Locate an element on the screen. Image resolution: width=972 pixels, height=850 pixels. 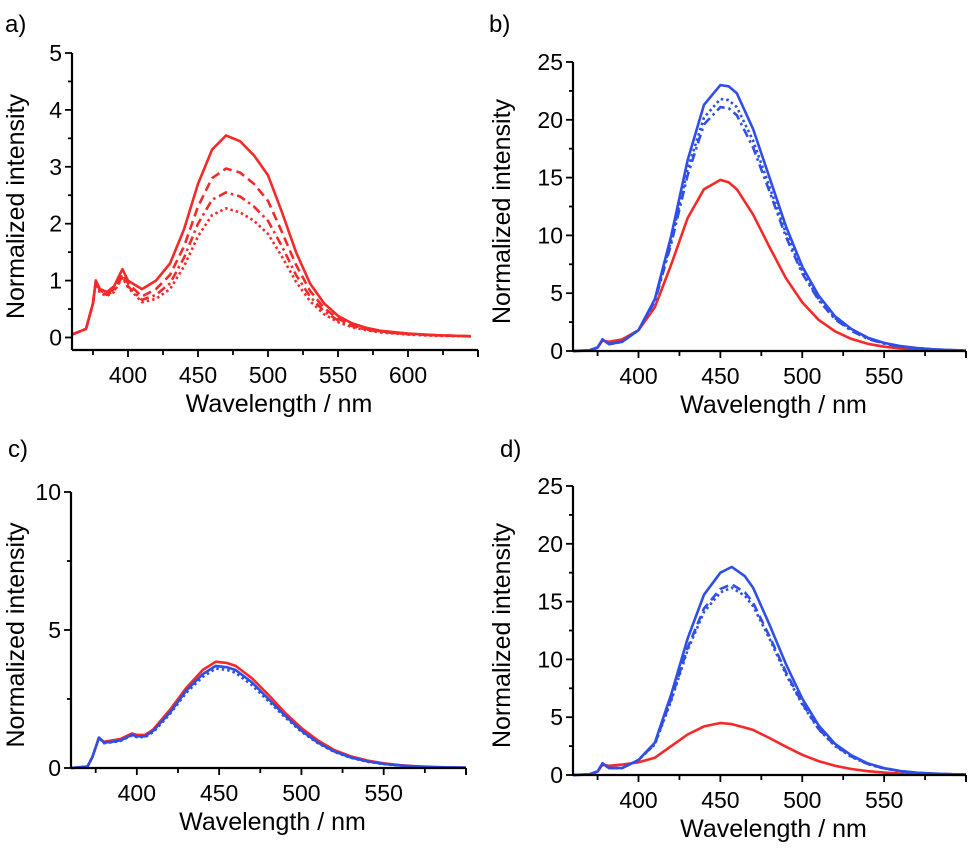
series-red-dashed is located at coordinates (271, 252).